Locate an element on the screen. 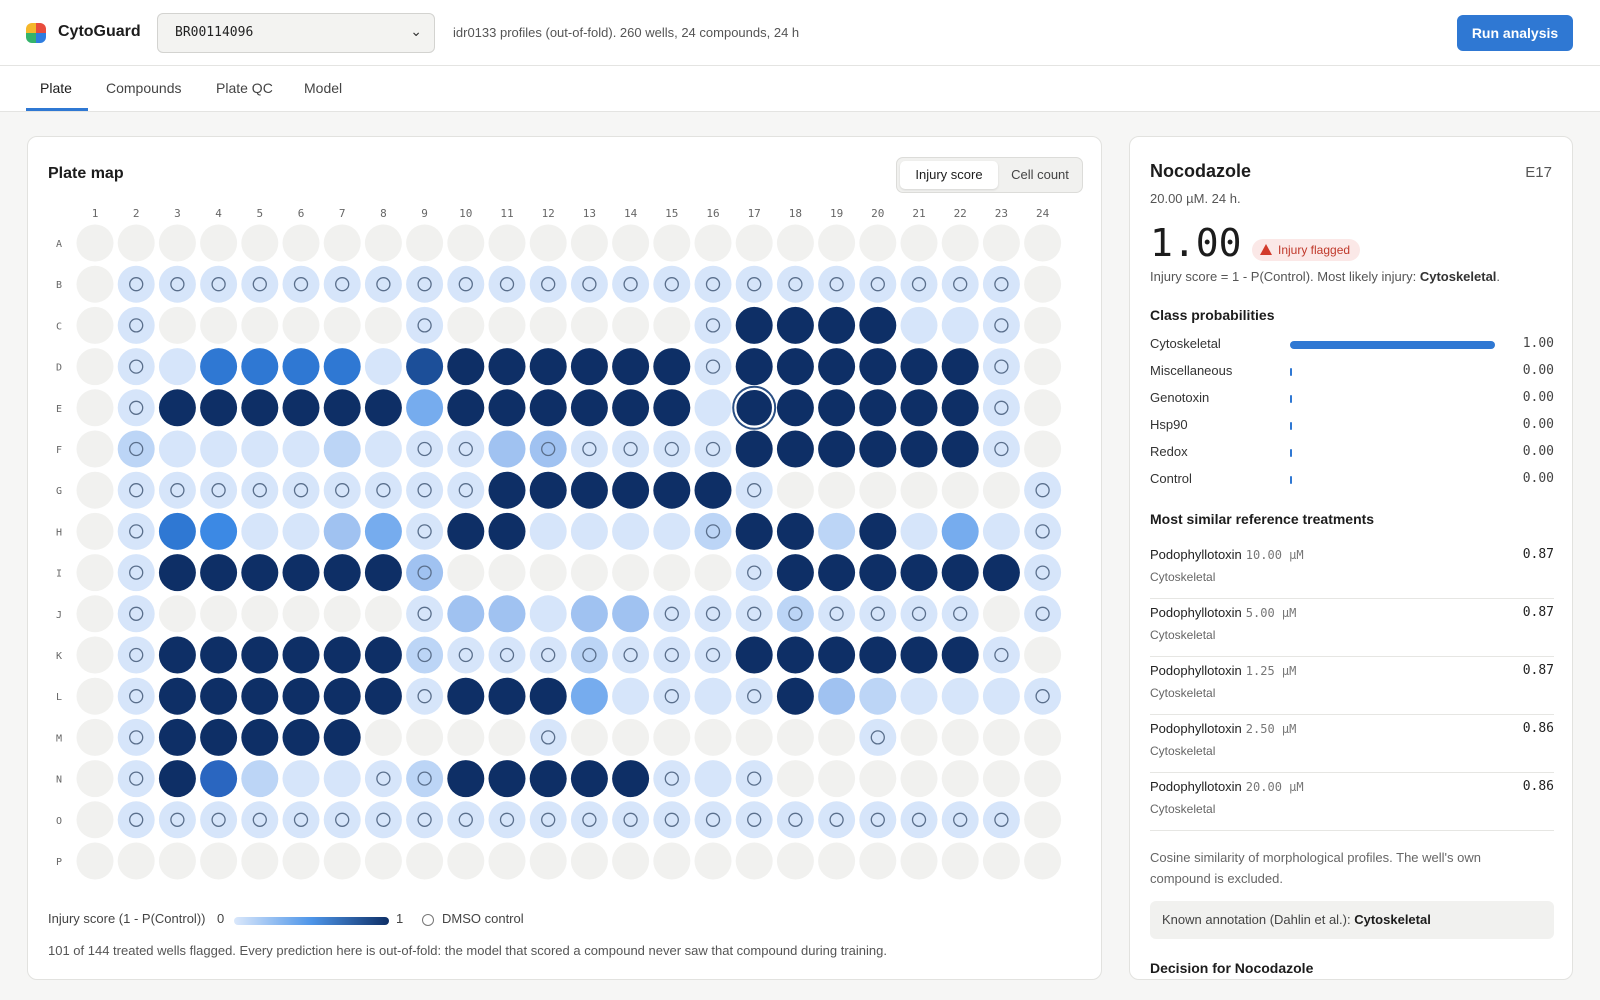 The image size is (1600, 1000). well-D11 is located at coordinates (507, 367).